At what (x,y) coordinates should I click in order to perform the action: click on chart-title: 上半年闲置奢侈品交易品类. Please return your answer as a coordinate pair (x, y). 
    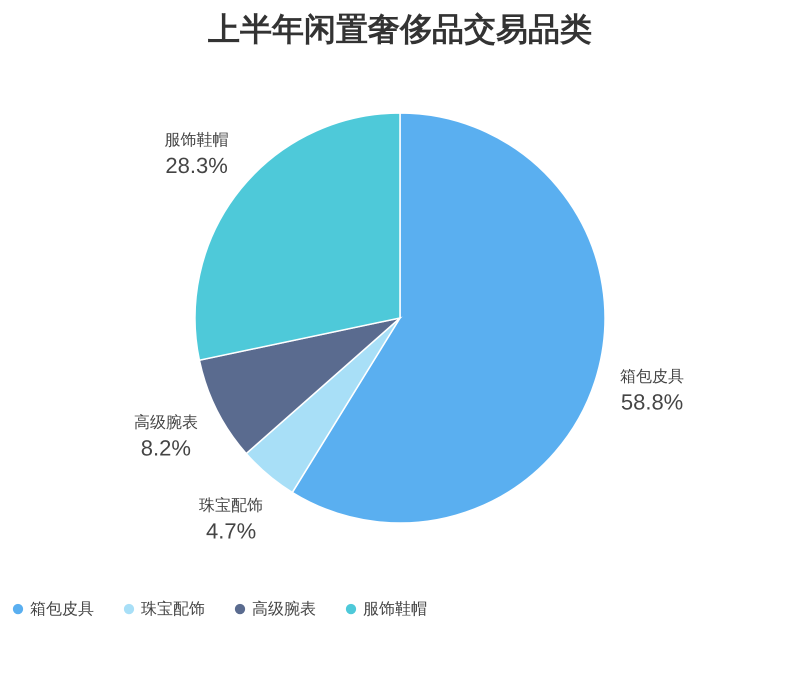
    Looking at the image, I should click on (399, 29).